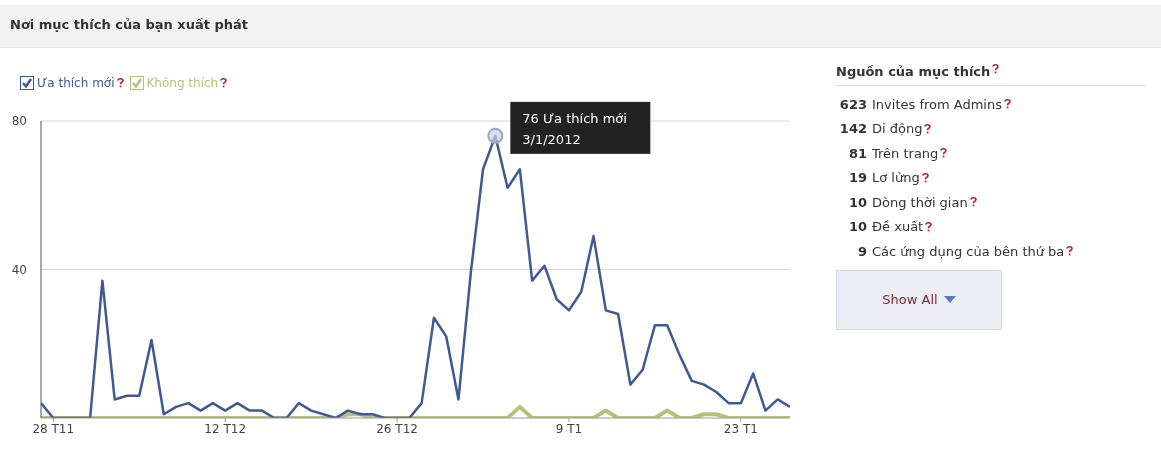 The width and height of the screenshot is (1161, 455). What do you see at coordinates (182, 83) in the screenshot?
I see `legend-label: Không thích` at bounding box center [182, 83].